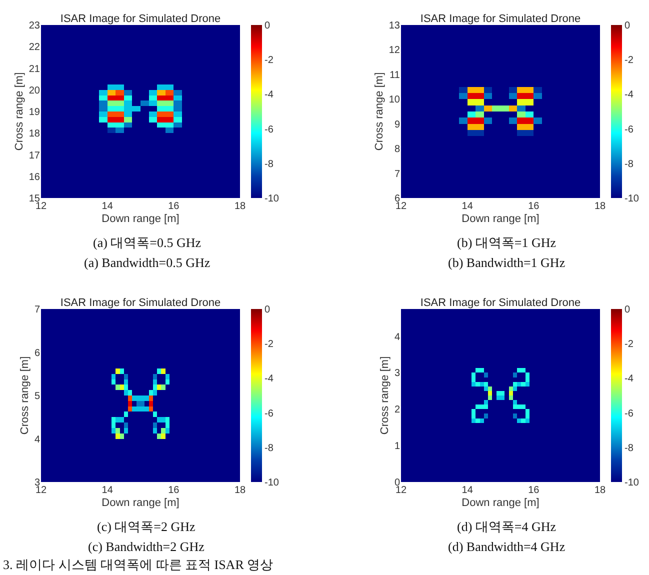 This screenshot has height=575, width=649. Describe the element at coordinates (138, 564) in the screenshot. I see `text: 3. 레이다 시스템 대역폭에 따른 표적 ISAR 영상` at that location.